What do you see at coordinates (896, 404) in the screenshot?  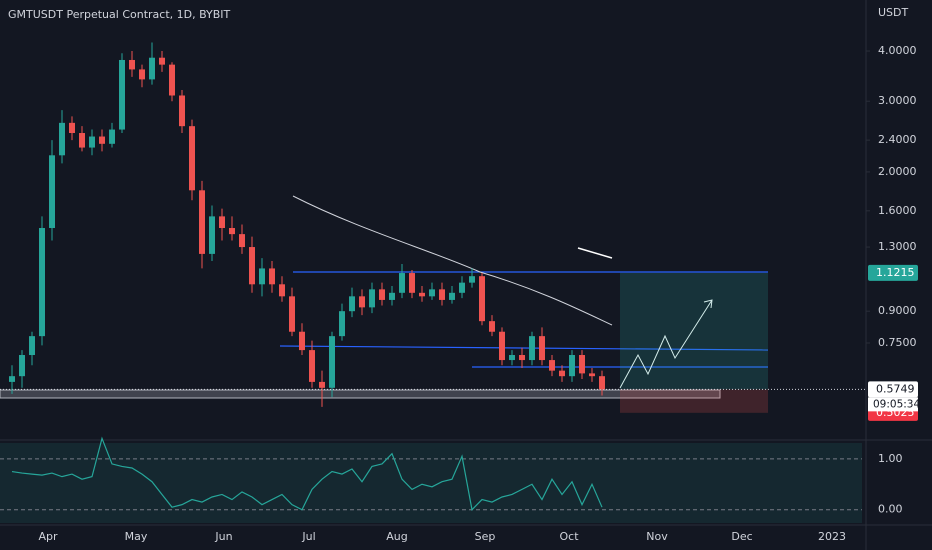 I see `countdown: 09:05:34` at bounding box center [896, 404].